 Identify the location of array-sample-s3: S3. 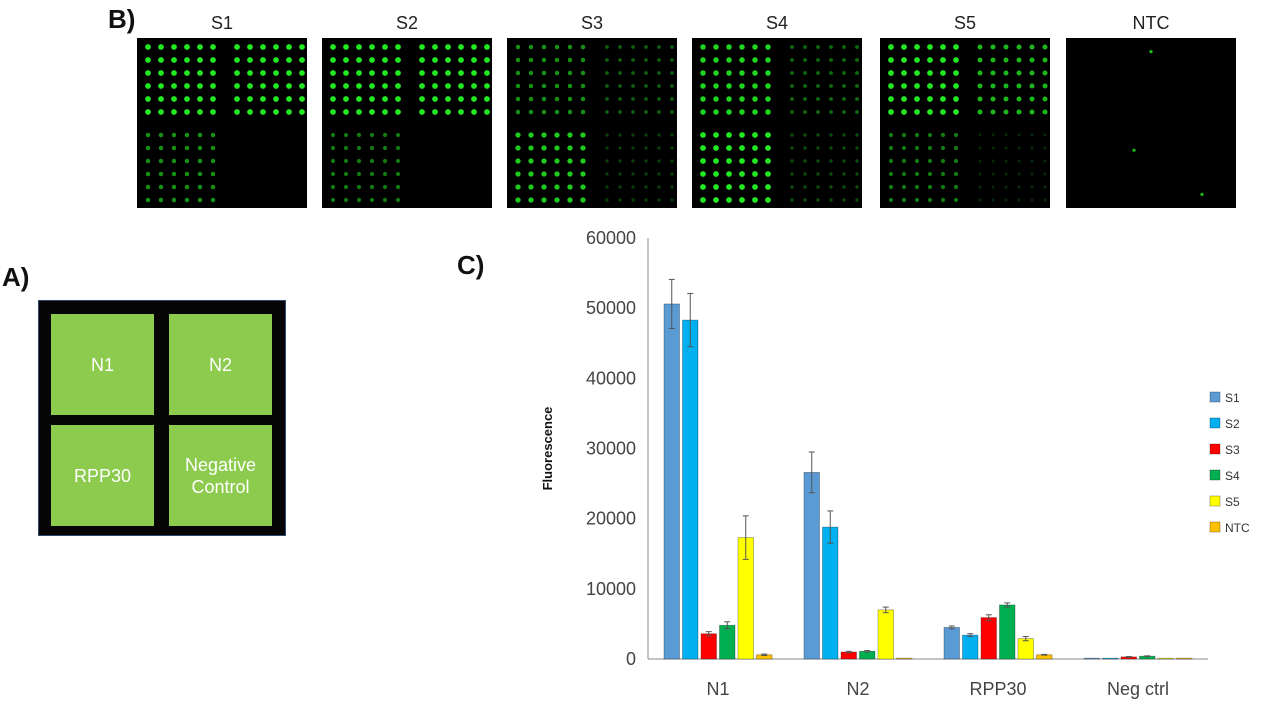
(592, 108).